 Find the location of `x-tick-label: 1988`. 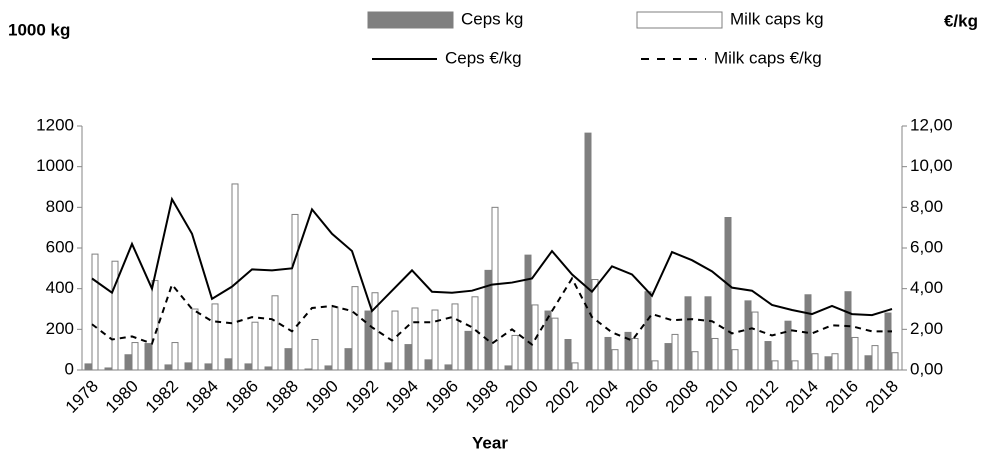

x-tick-label: 1988 is located at coordinates (282, 397).